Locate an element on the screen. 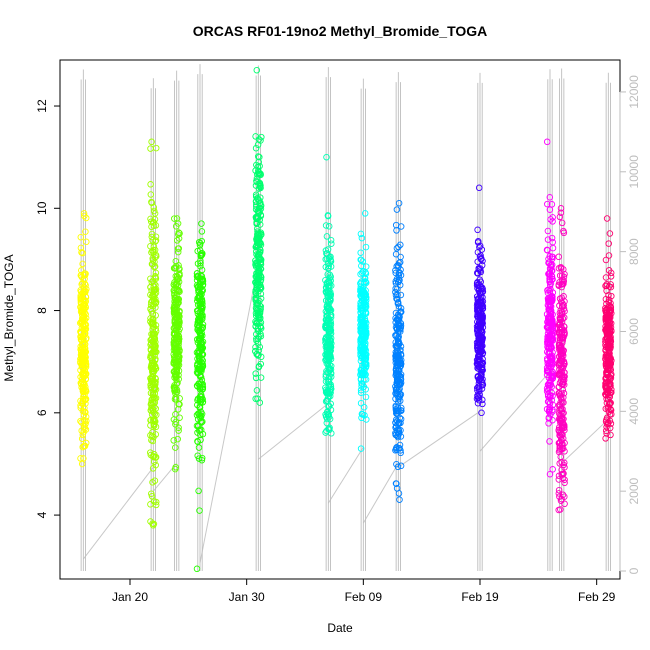  y2-tick-label: 10000 is located at coordinates (634, 172).